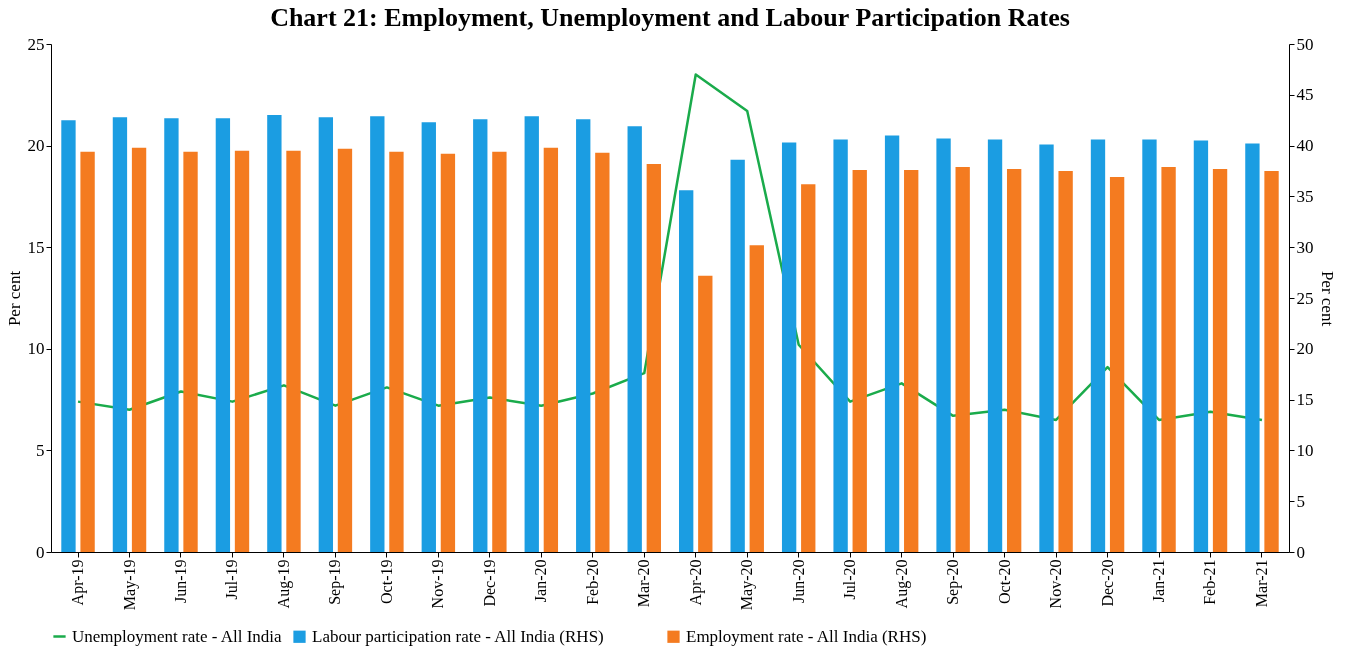  Describe the element at coordinates (283, 584) in the screenshot. I see `x-tick-label: Aug-19` at that location.